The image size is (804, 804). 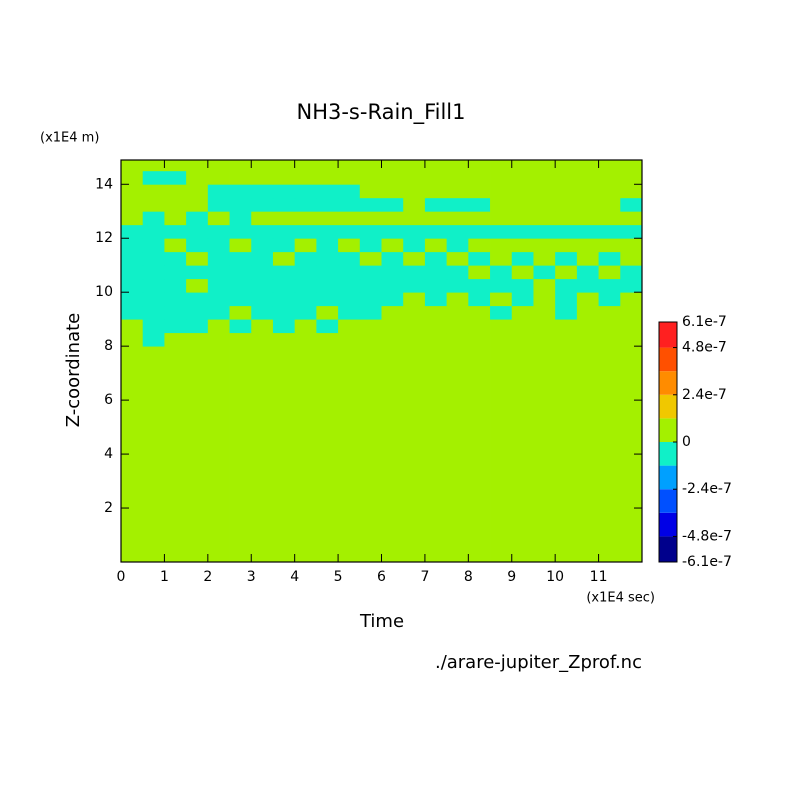 What do you see at coordinates (338, 577) in the screenshot?
I see `x-tick-label: 5` at bounding box center [338, 577].